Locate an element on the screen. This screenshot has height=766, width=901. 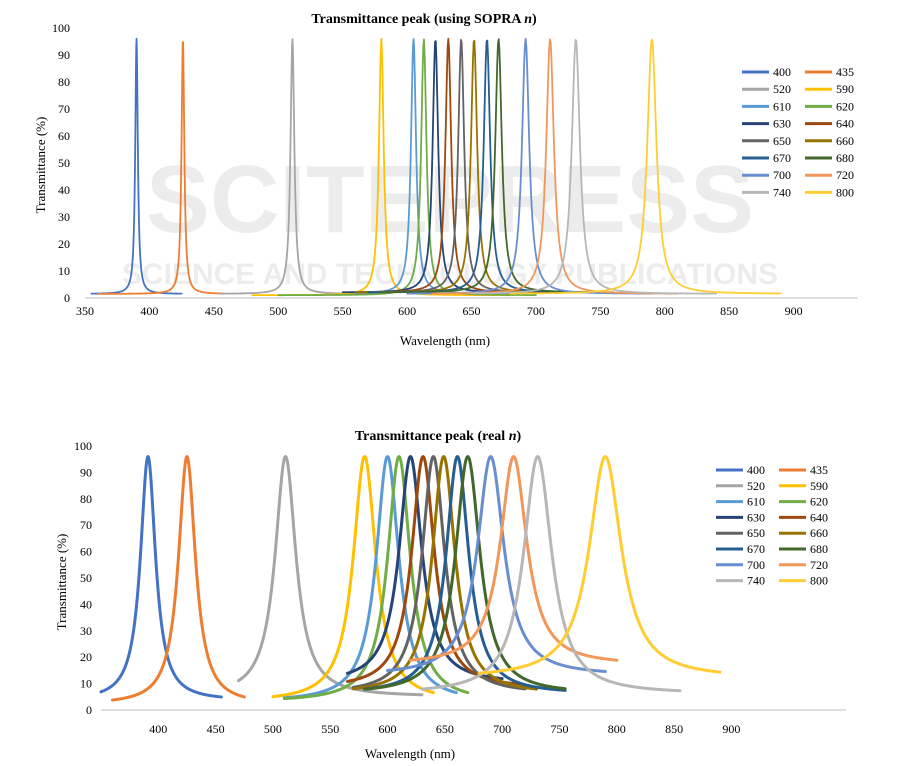
series-610-line is located at coordinates (370, 577).